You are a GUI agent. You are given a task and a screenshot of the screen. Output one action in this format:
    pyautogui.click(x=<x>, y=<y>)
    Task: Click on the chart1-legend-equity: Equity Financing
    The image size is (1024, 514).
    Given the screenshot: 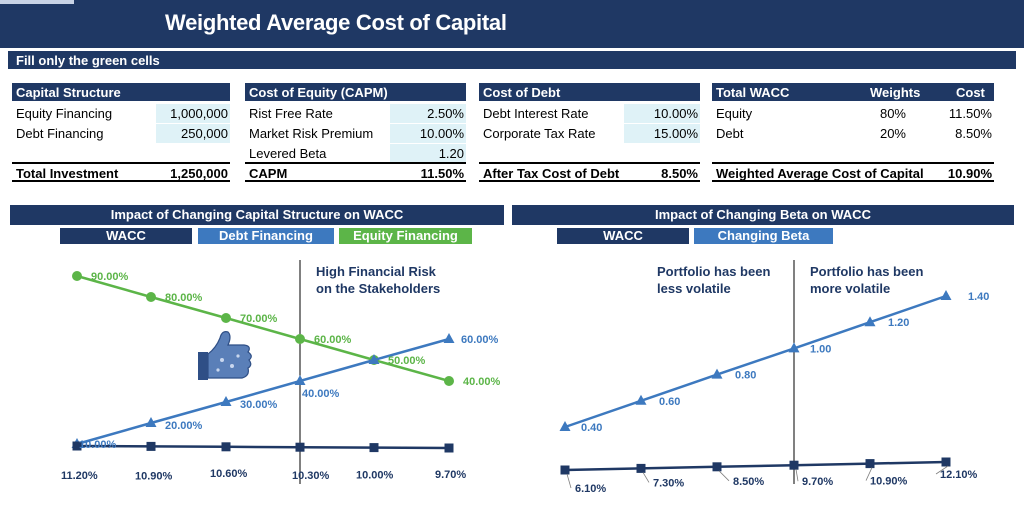 What is the action you would take?
    pyautogui.click(x=405, y=236)
    